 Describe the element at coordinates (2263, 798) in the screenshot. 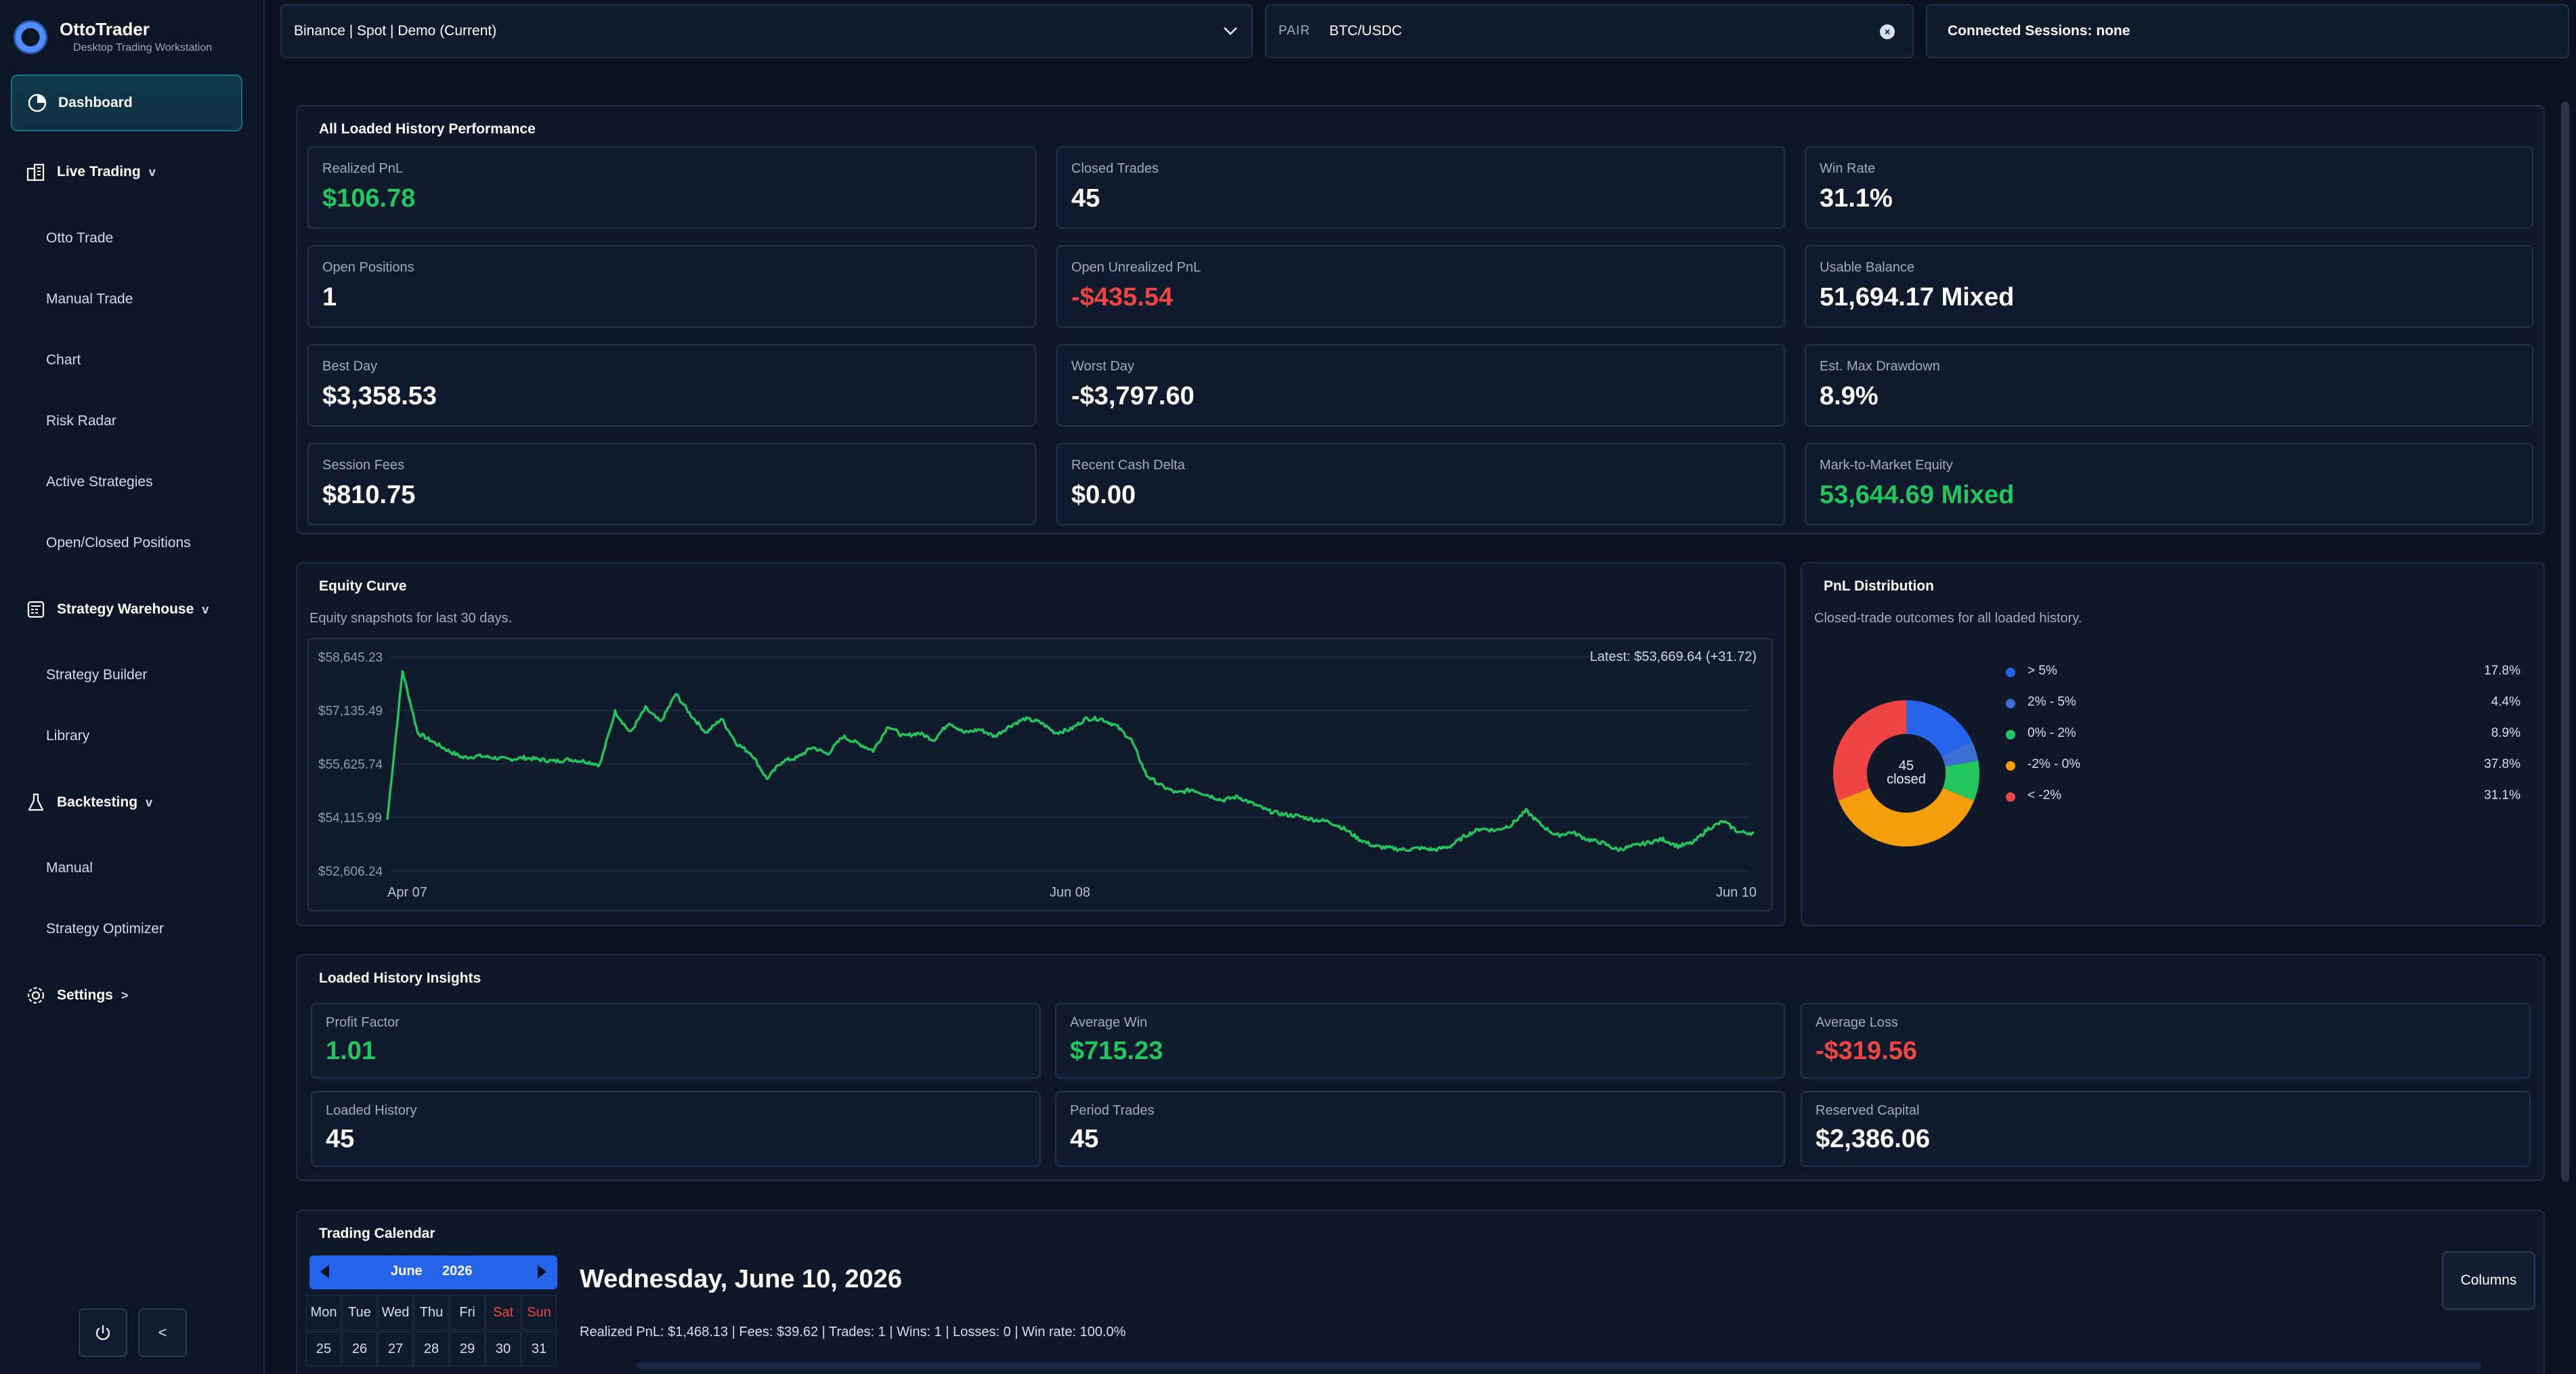

I see `legend-item: < -2% 31.1%` at that location.